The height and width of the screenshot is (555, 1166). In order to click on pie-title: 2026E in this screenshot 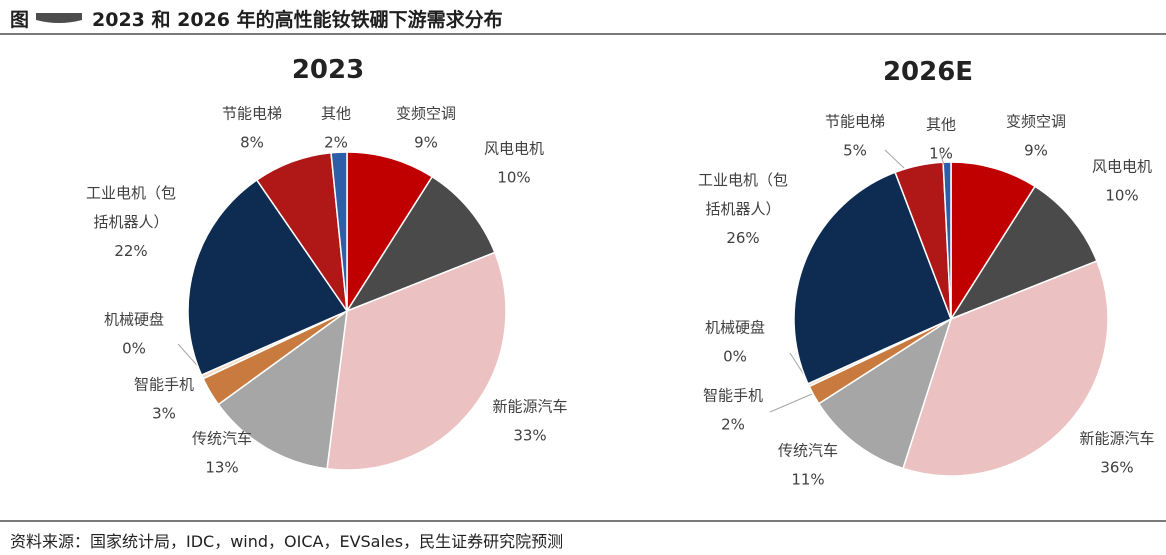, I will do `click(928, 72)`.